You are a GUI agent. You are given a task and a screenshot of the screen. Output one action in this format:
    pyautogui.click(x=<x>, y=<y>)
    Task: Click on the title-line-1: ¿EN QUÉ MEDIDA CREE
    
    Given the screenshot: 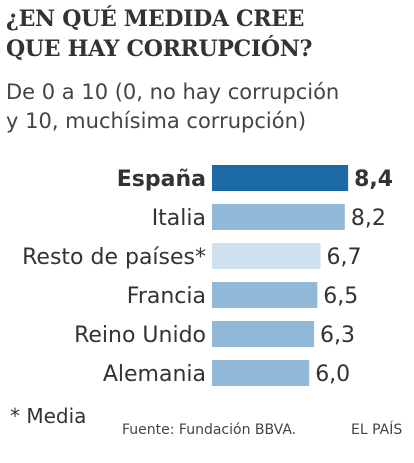 What is the action you would take?
    pyautogui.click(x=155, y=19)
    